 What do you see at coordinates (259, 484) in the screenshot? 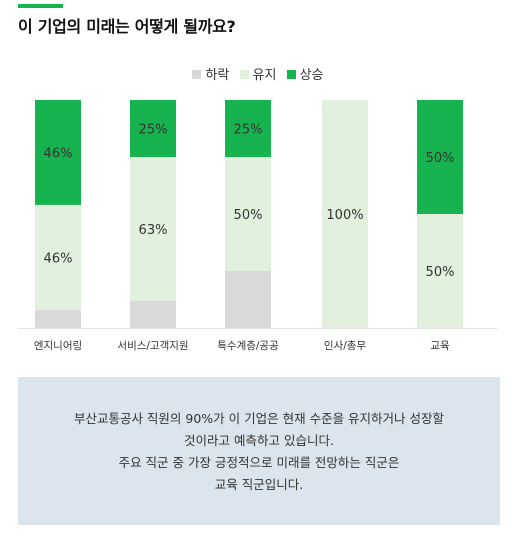
I see `summary-line-4: 교육 직군입니다.` at bounding box center [259, 484].